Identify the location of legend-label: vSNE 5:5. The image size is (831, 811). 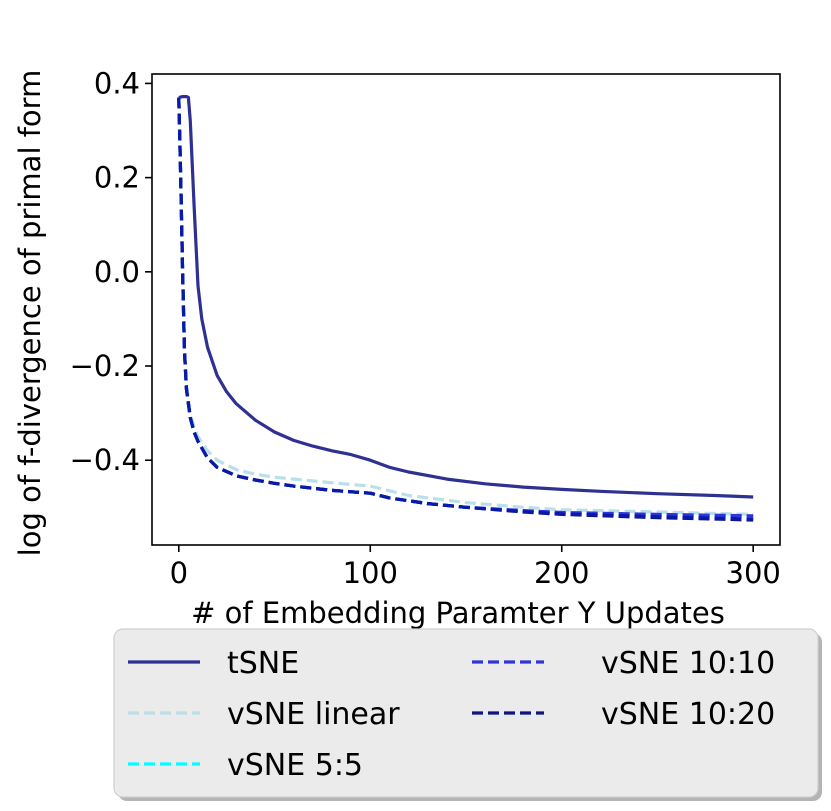
(295, 765).